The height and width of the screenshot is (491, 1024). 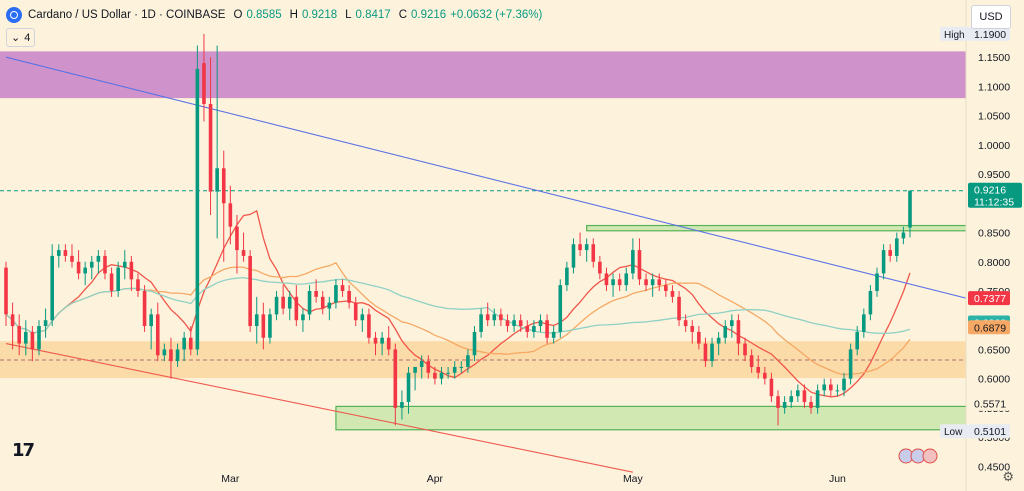 I want to click on close-value: 0.9216, so click(x=429, y=15).